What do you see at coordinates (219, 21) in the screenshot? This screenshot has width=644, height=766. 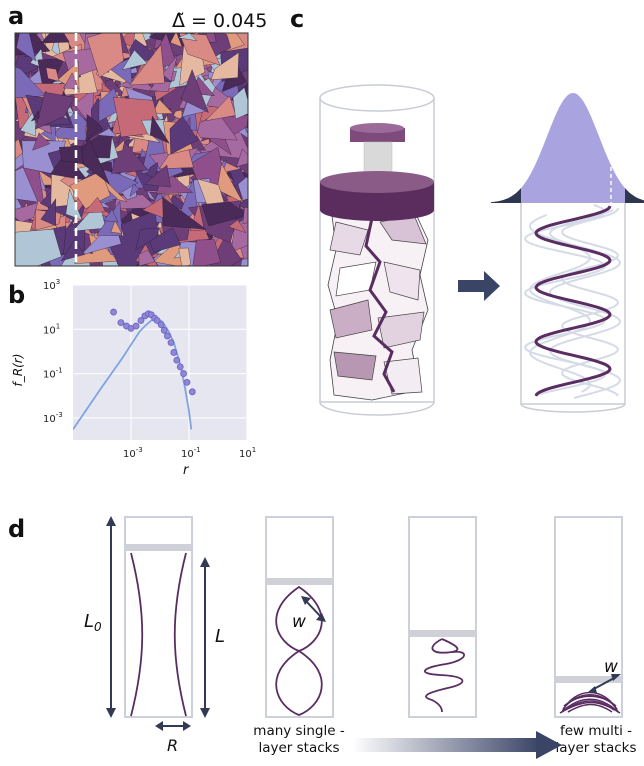 I see `delta-value-label: Δ̃ = 0.045` at bounding box center [219, 21].